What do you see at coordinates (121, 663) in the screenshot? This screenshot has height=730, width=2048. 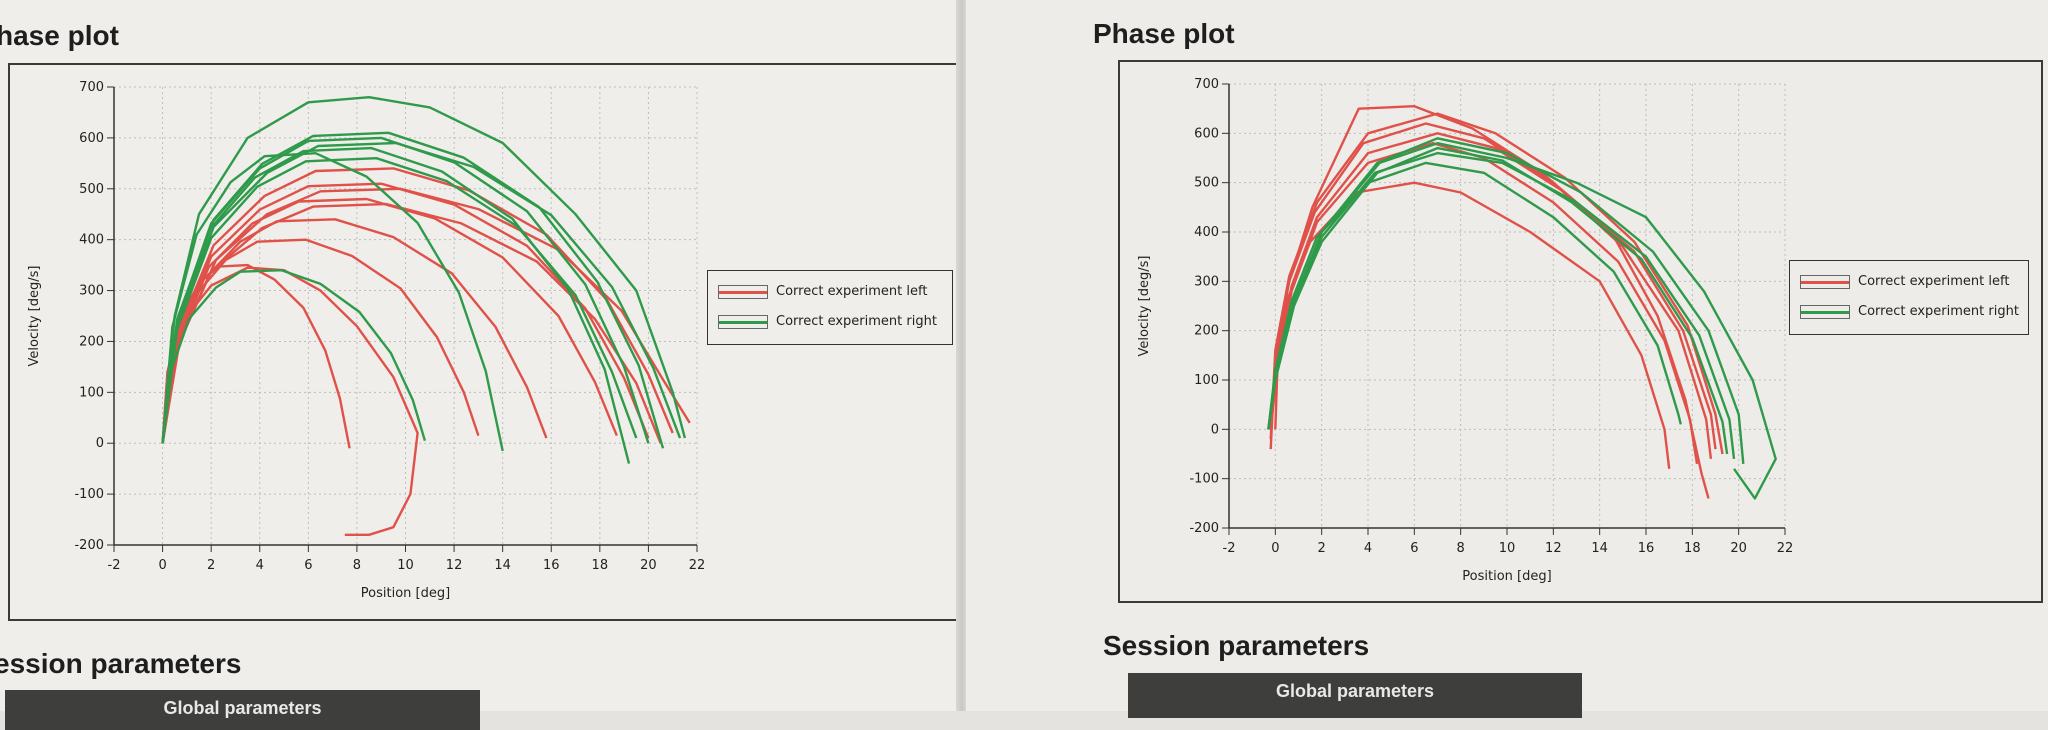 I see `session-parameters-heading: ession parameters` at bounding box center [121, 663].